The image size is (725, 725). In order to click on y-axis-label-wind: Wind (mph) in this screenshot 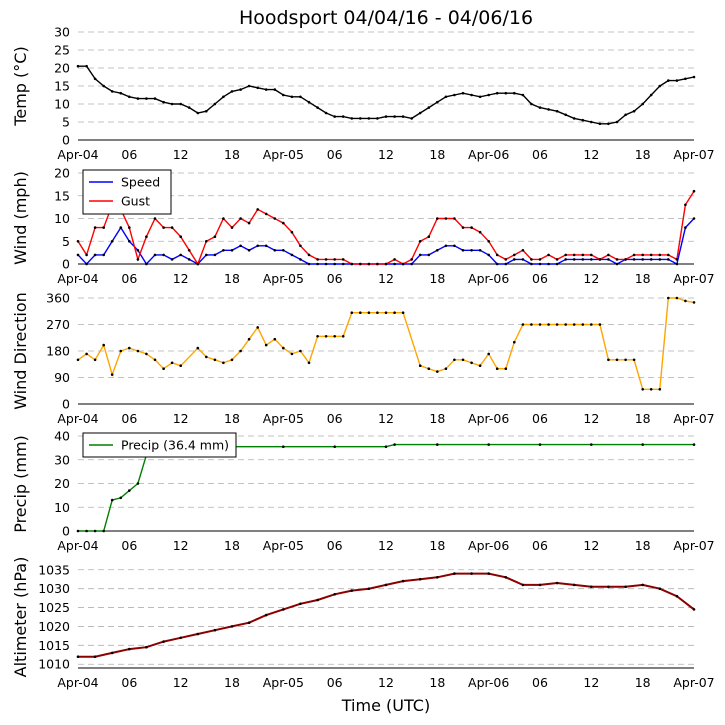, I will do `click(20, 218)`.